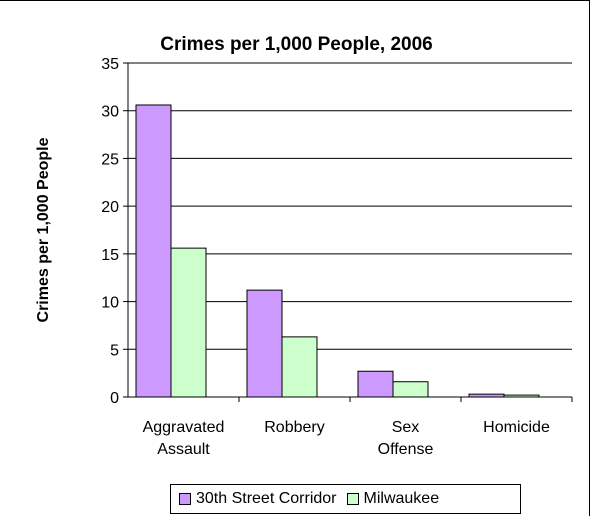 Image resolution: width=593 pixels, height=518 pixels. What do you see at coordinates (406, 427) in the screenshot?
I see `x-tick-label: Sex` at bounding box center [406, 427].